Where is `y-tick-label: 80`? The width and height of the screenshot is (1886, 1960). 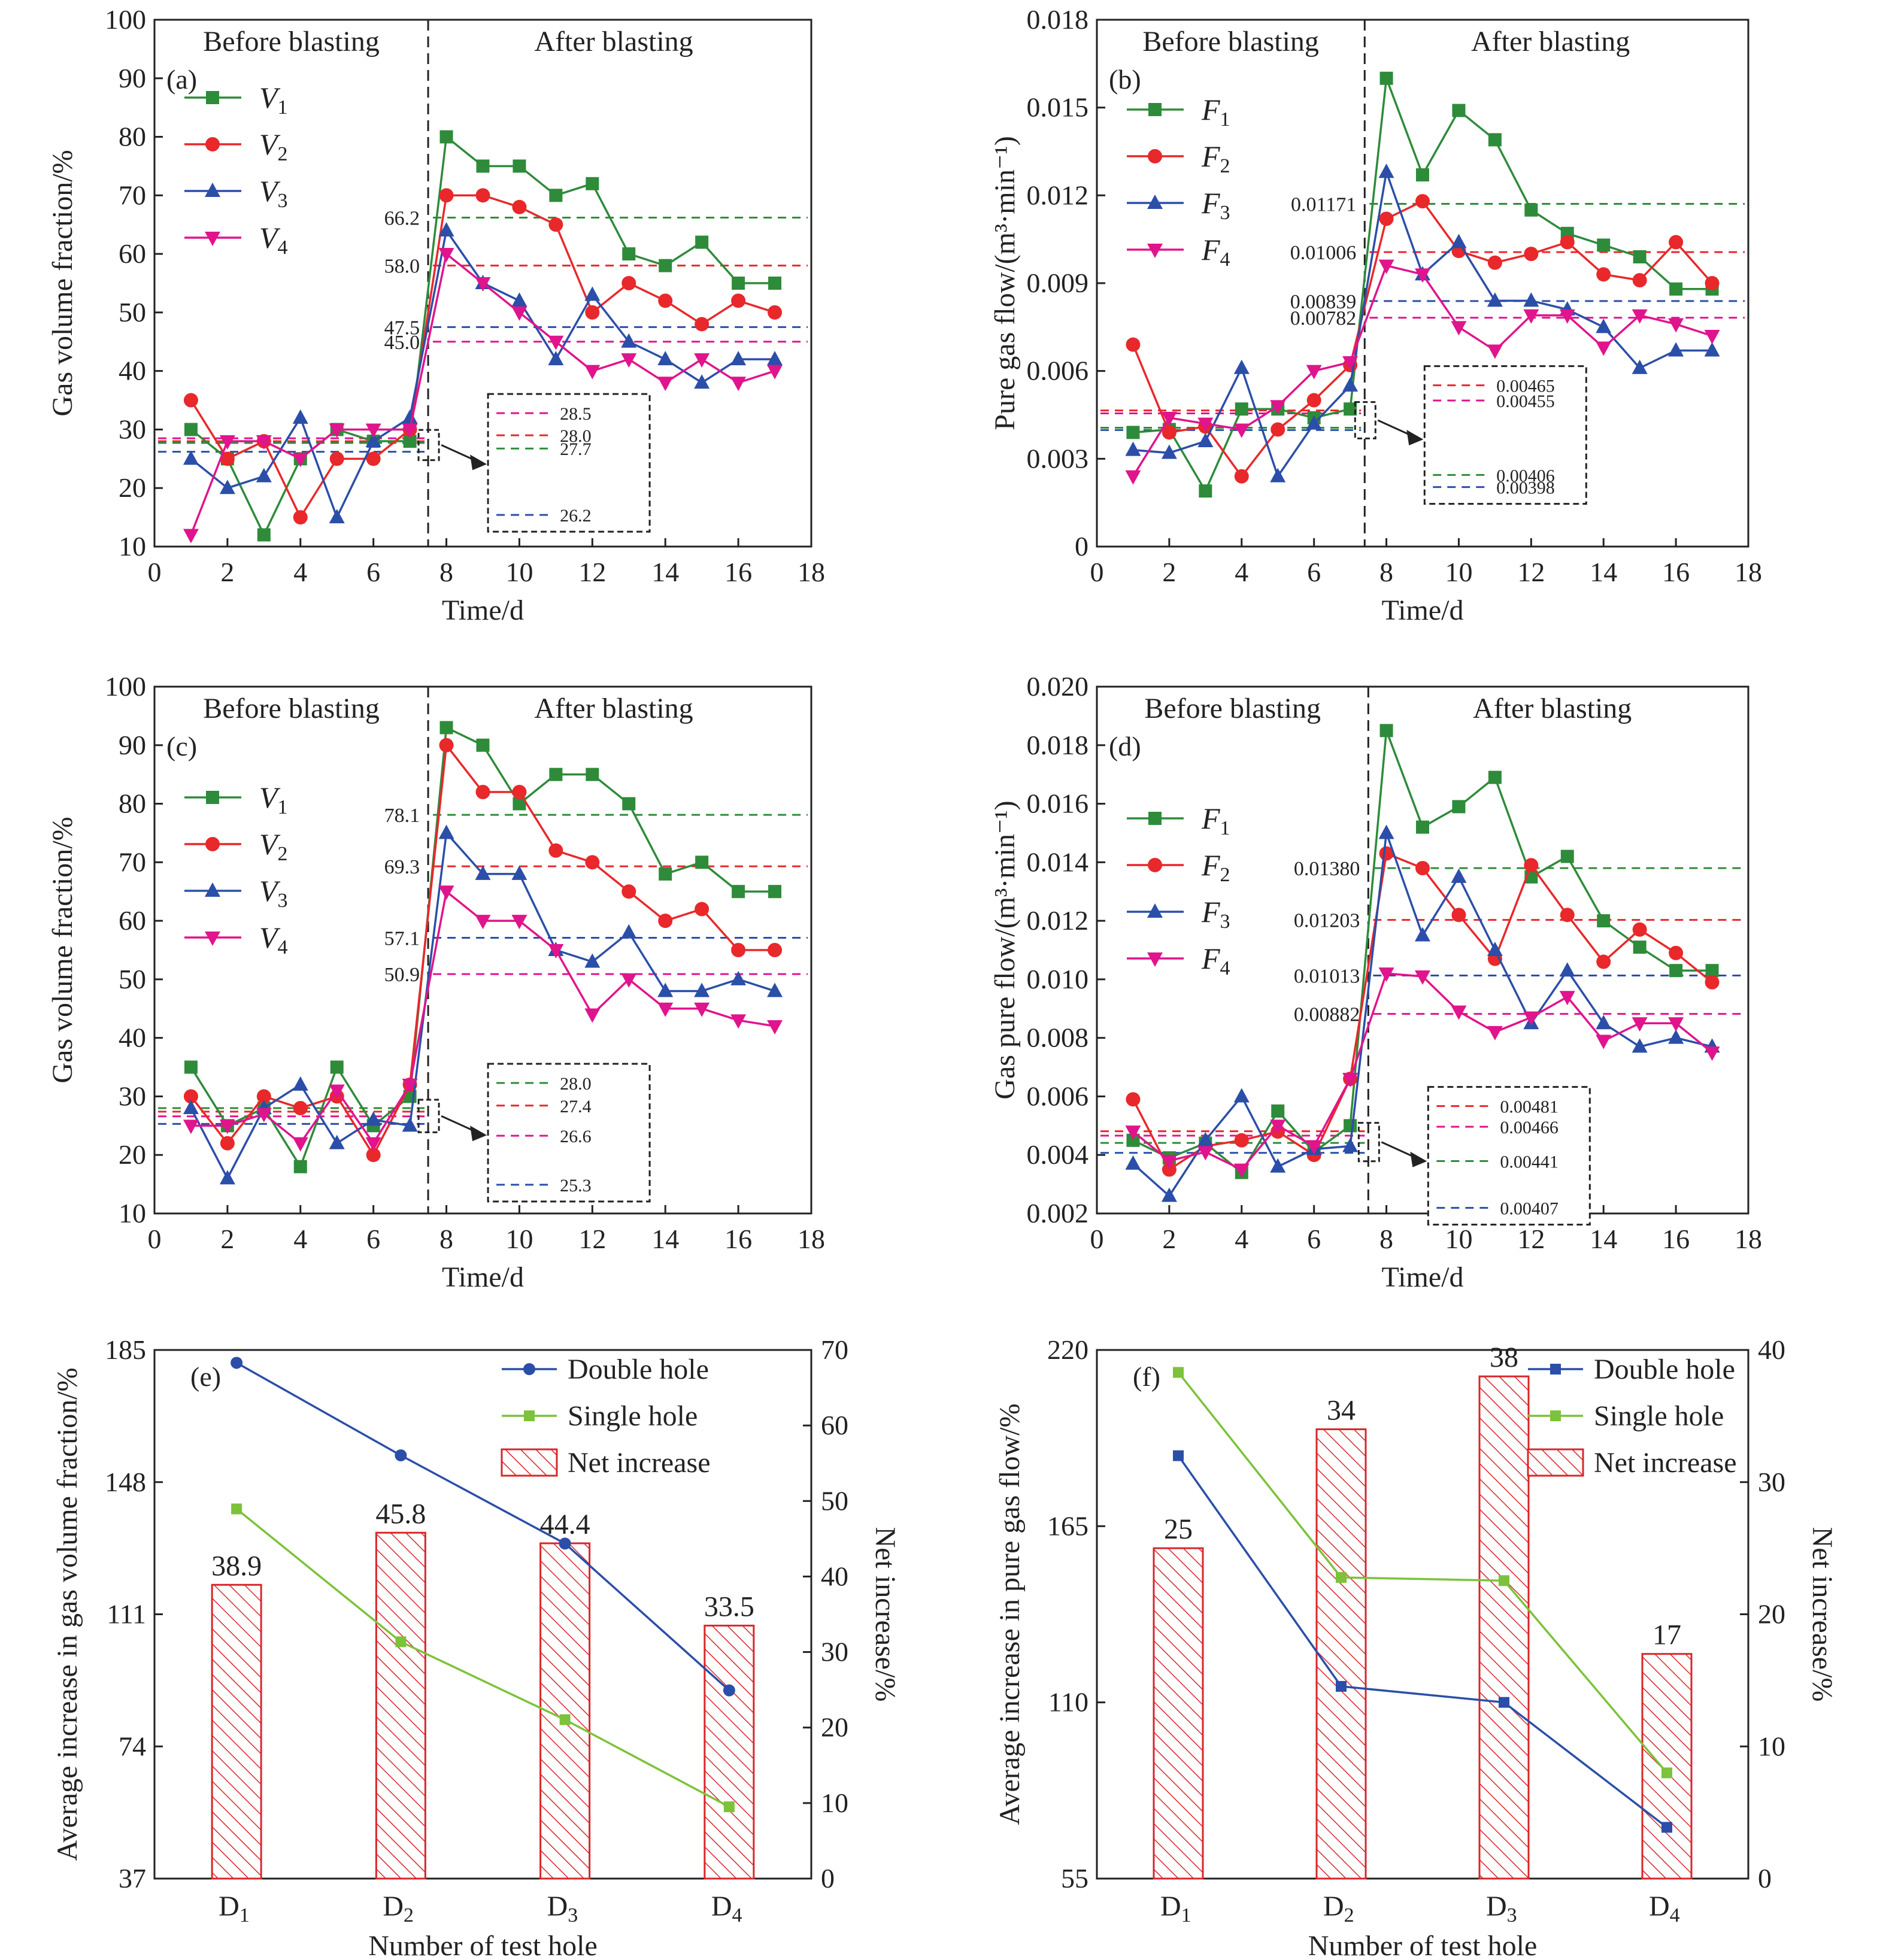
y-tick-label: 80 is located at coordinates (132, 137).